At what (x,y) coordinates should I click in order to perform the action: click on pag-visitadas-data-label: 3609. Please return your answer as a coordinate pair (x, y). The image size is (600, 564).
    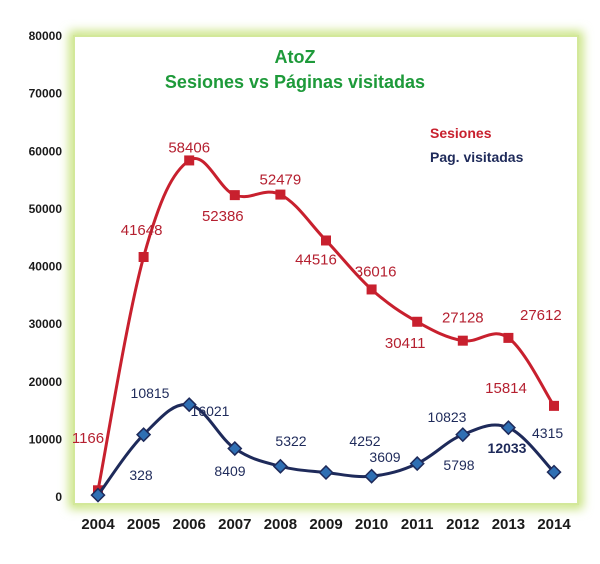
    Looking at the image, I should click on (384, 457).